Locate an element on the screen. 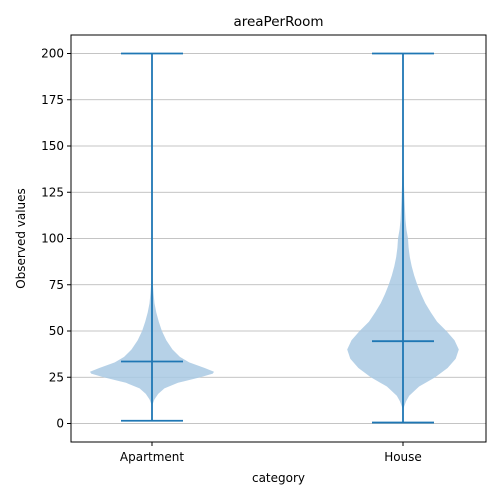  y-tick-label: 100 is located at coordinates (52, 239).